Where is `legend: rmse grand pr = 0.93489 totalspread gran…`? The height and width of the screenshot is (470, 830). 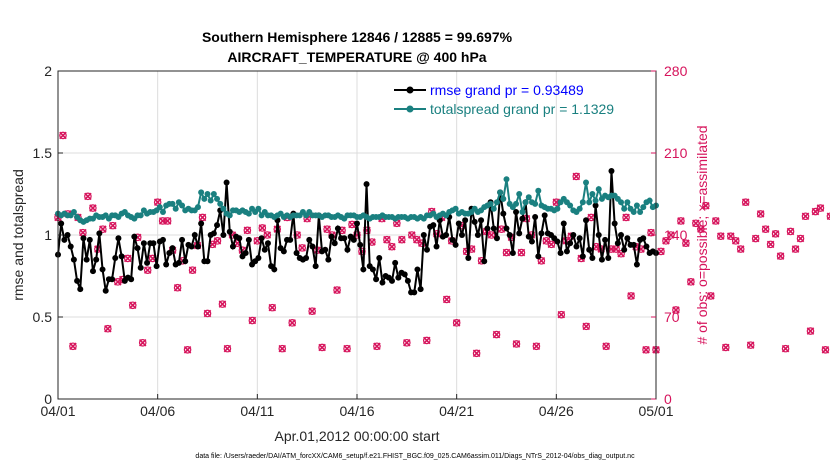
legend: rmse grand pr = 0.93489 totalspread gran… is located at coordinates (504, 99).